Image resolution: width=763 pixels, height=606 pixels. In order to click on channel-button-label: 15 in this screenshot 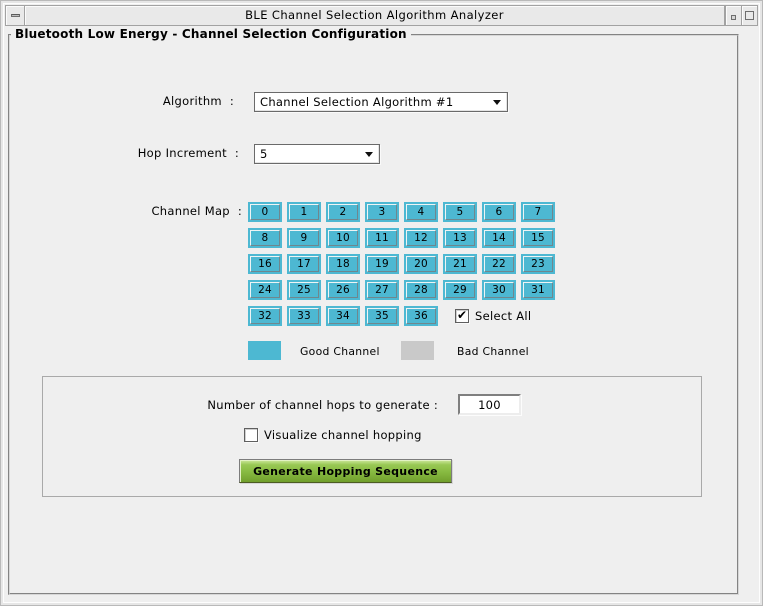, I will do `click(538, 238)`.